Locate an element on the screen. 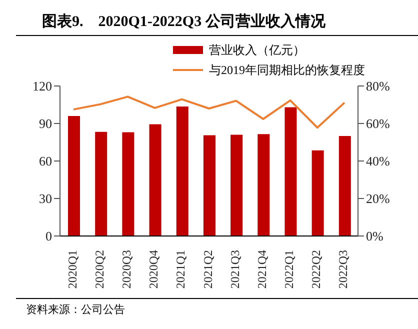  x-tick-label: 2020Q2 is located at coordinates (99, 269).